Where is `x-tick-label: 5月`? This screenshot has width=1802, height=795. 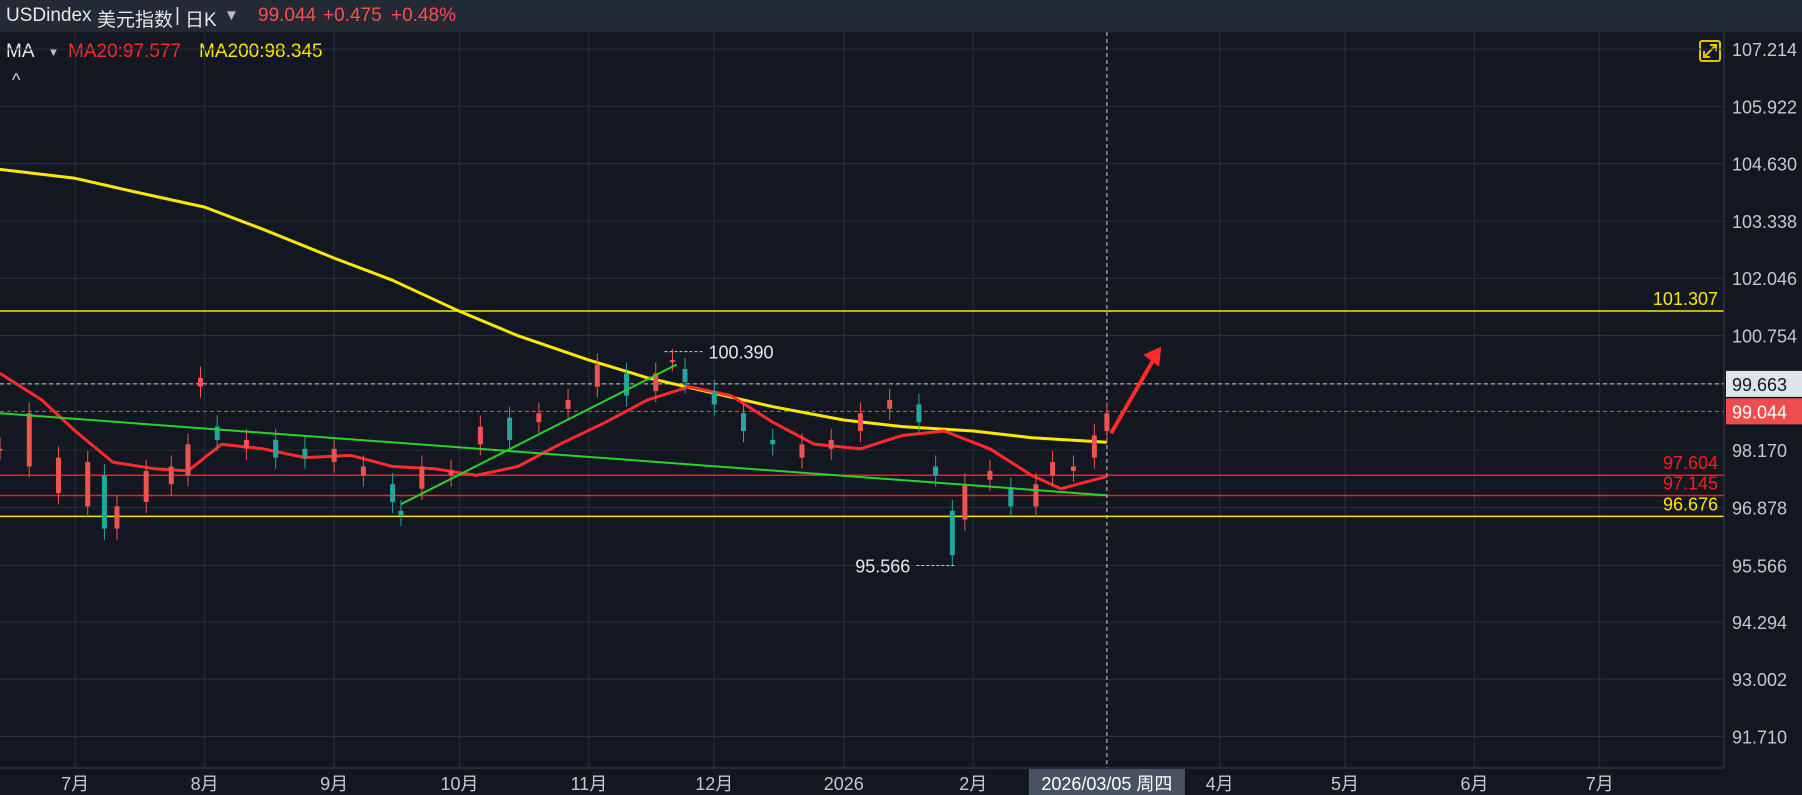 x-tick-label: 5月 is located at coordinates (1345, 784).